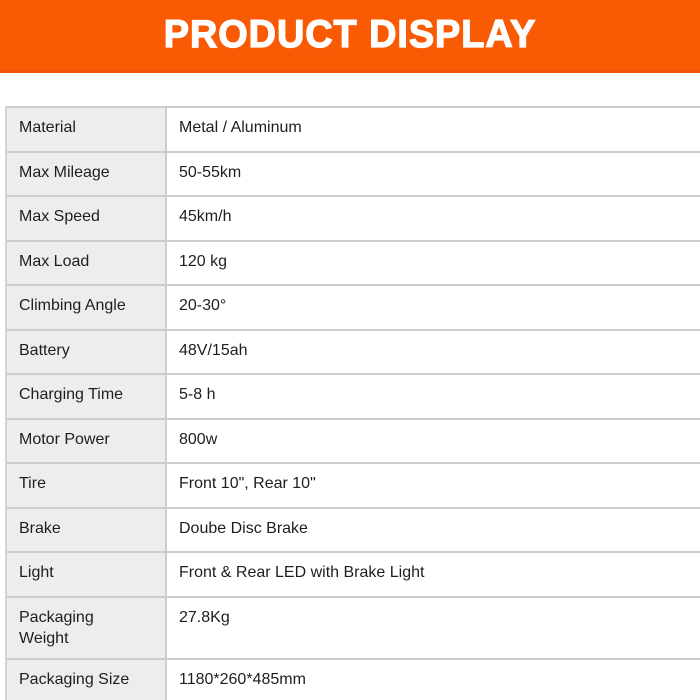 The width and height of the screenshot is (700, 700). I want to click on spec-label-brake: Brake, so click(87, 529).